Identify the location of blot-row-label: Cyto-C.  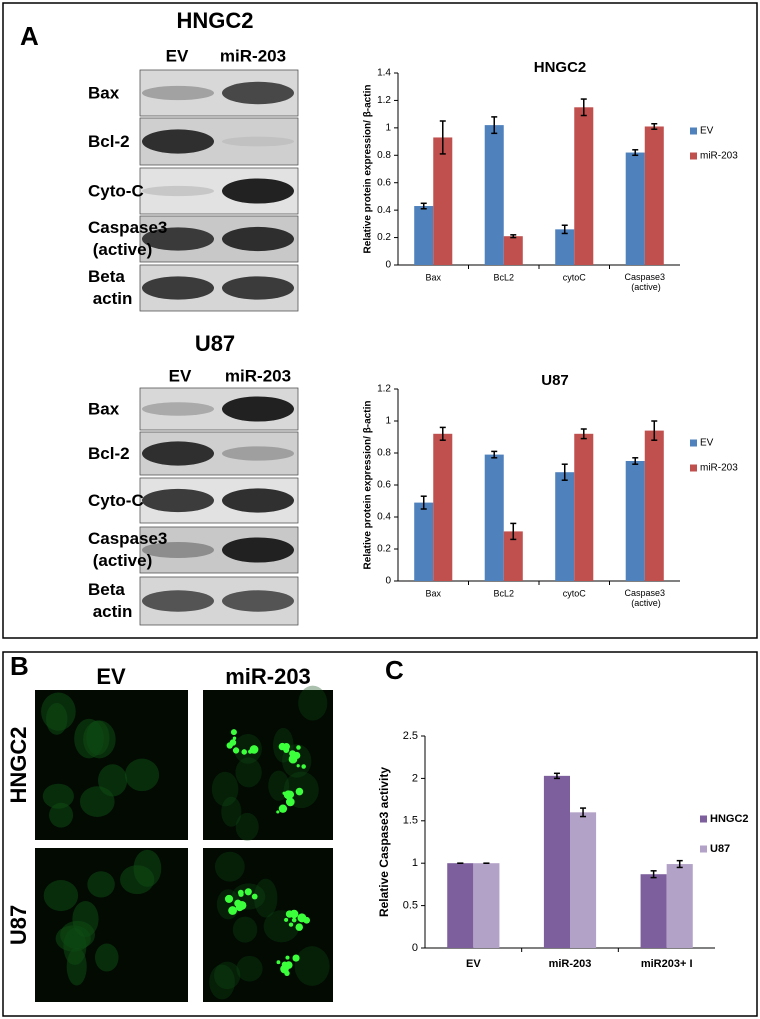
(116, 190).